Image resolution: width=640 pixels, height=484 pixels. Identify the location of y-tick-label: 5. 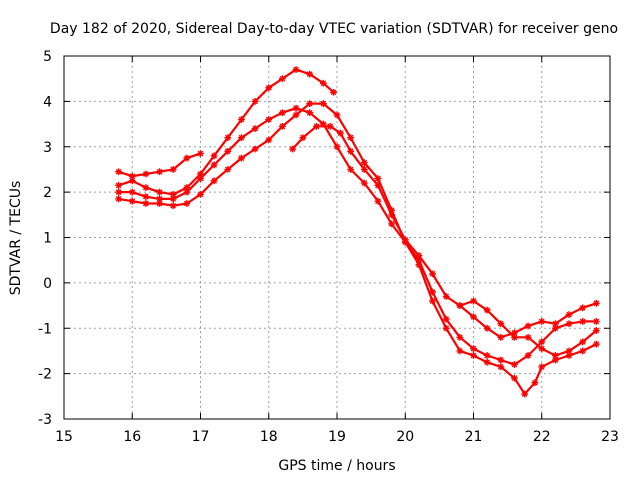
(47, 57).